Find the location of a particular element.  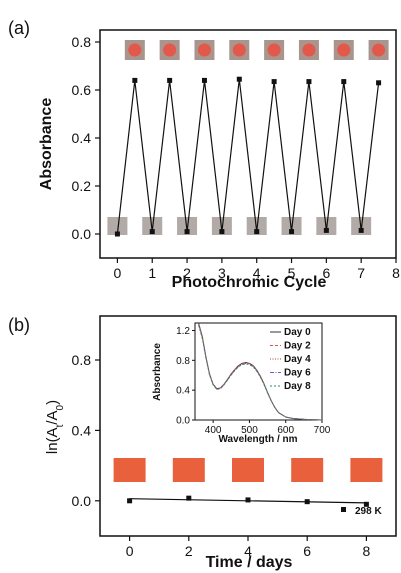

inset-legend-label: Day 4 is located at coordinates (297, 359).